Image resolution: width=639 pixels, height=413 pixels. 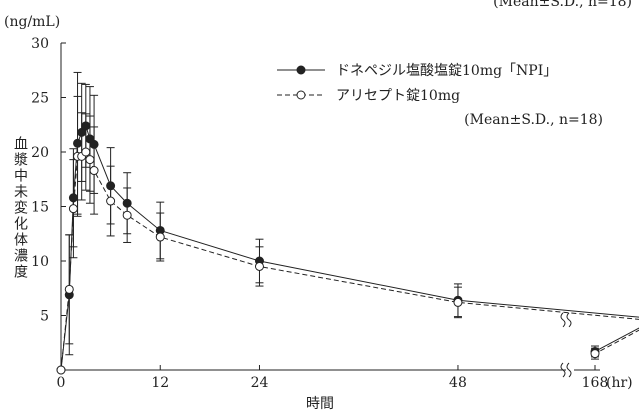 I want to click on x-tick-label: 48, so click(x=458, y=383).